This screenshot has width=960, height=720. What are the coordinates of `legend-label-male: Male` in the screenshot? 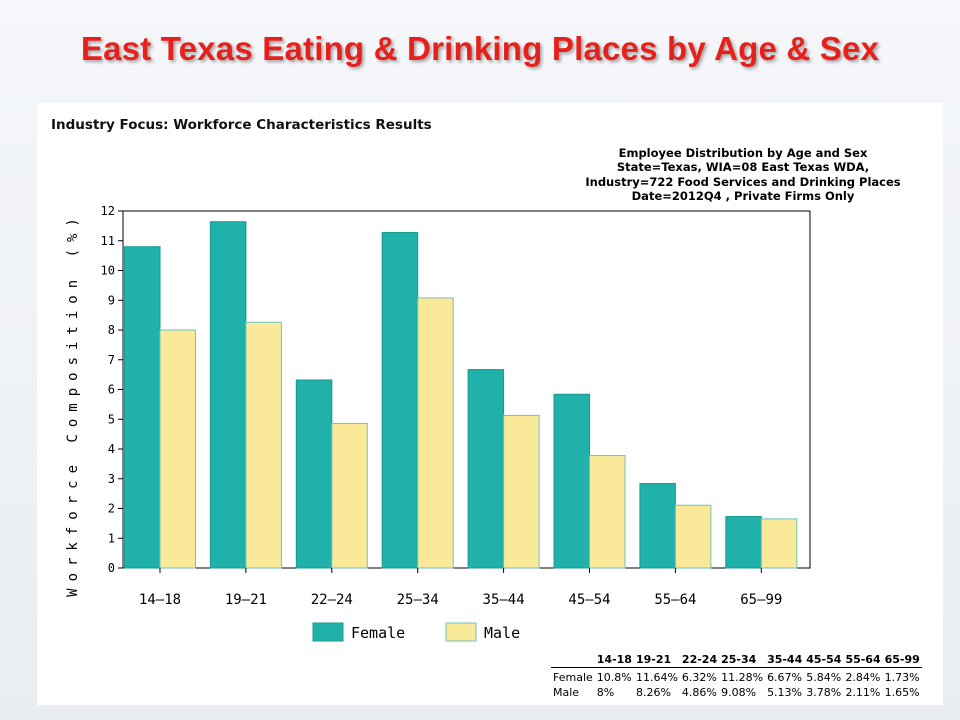 It's located at (502, 633).